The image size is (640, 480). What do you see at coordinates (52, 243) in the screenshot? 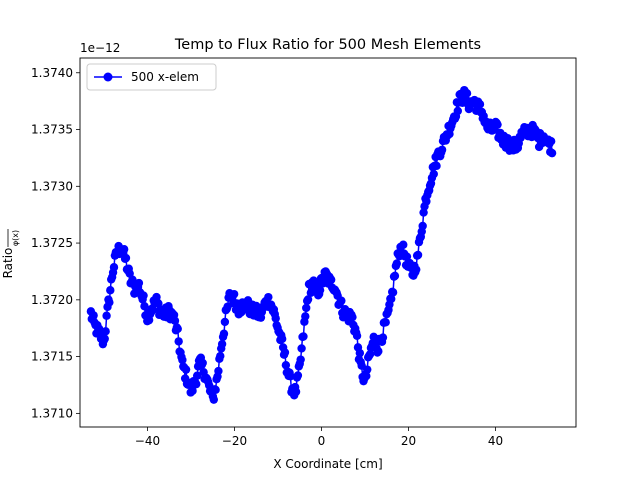
I see `y-tick-label: 1.3725` at bounding box center [52, 243].